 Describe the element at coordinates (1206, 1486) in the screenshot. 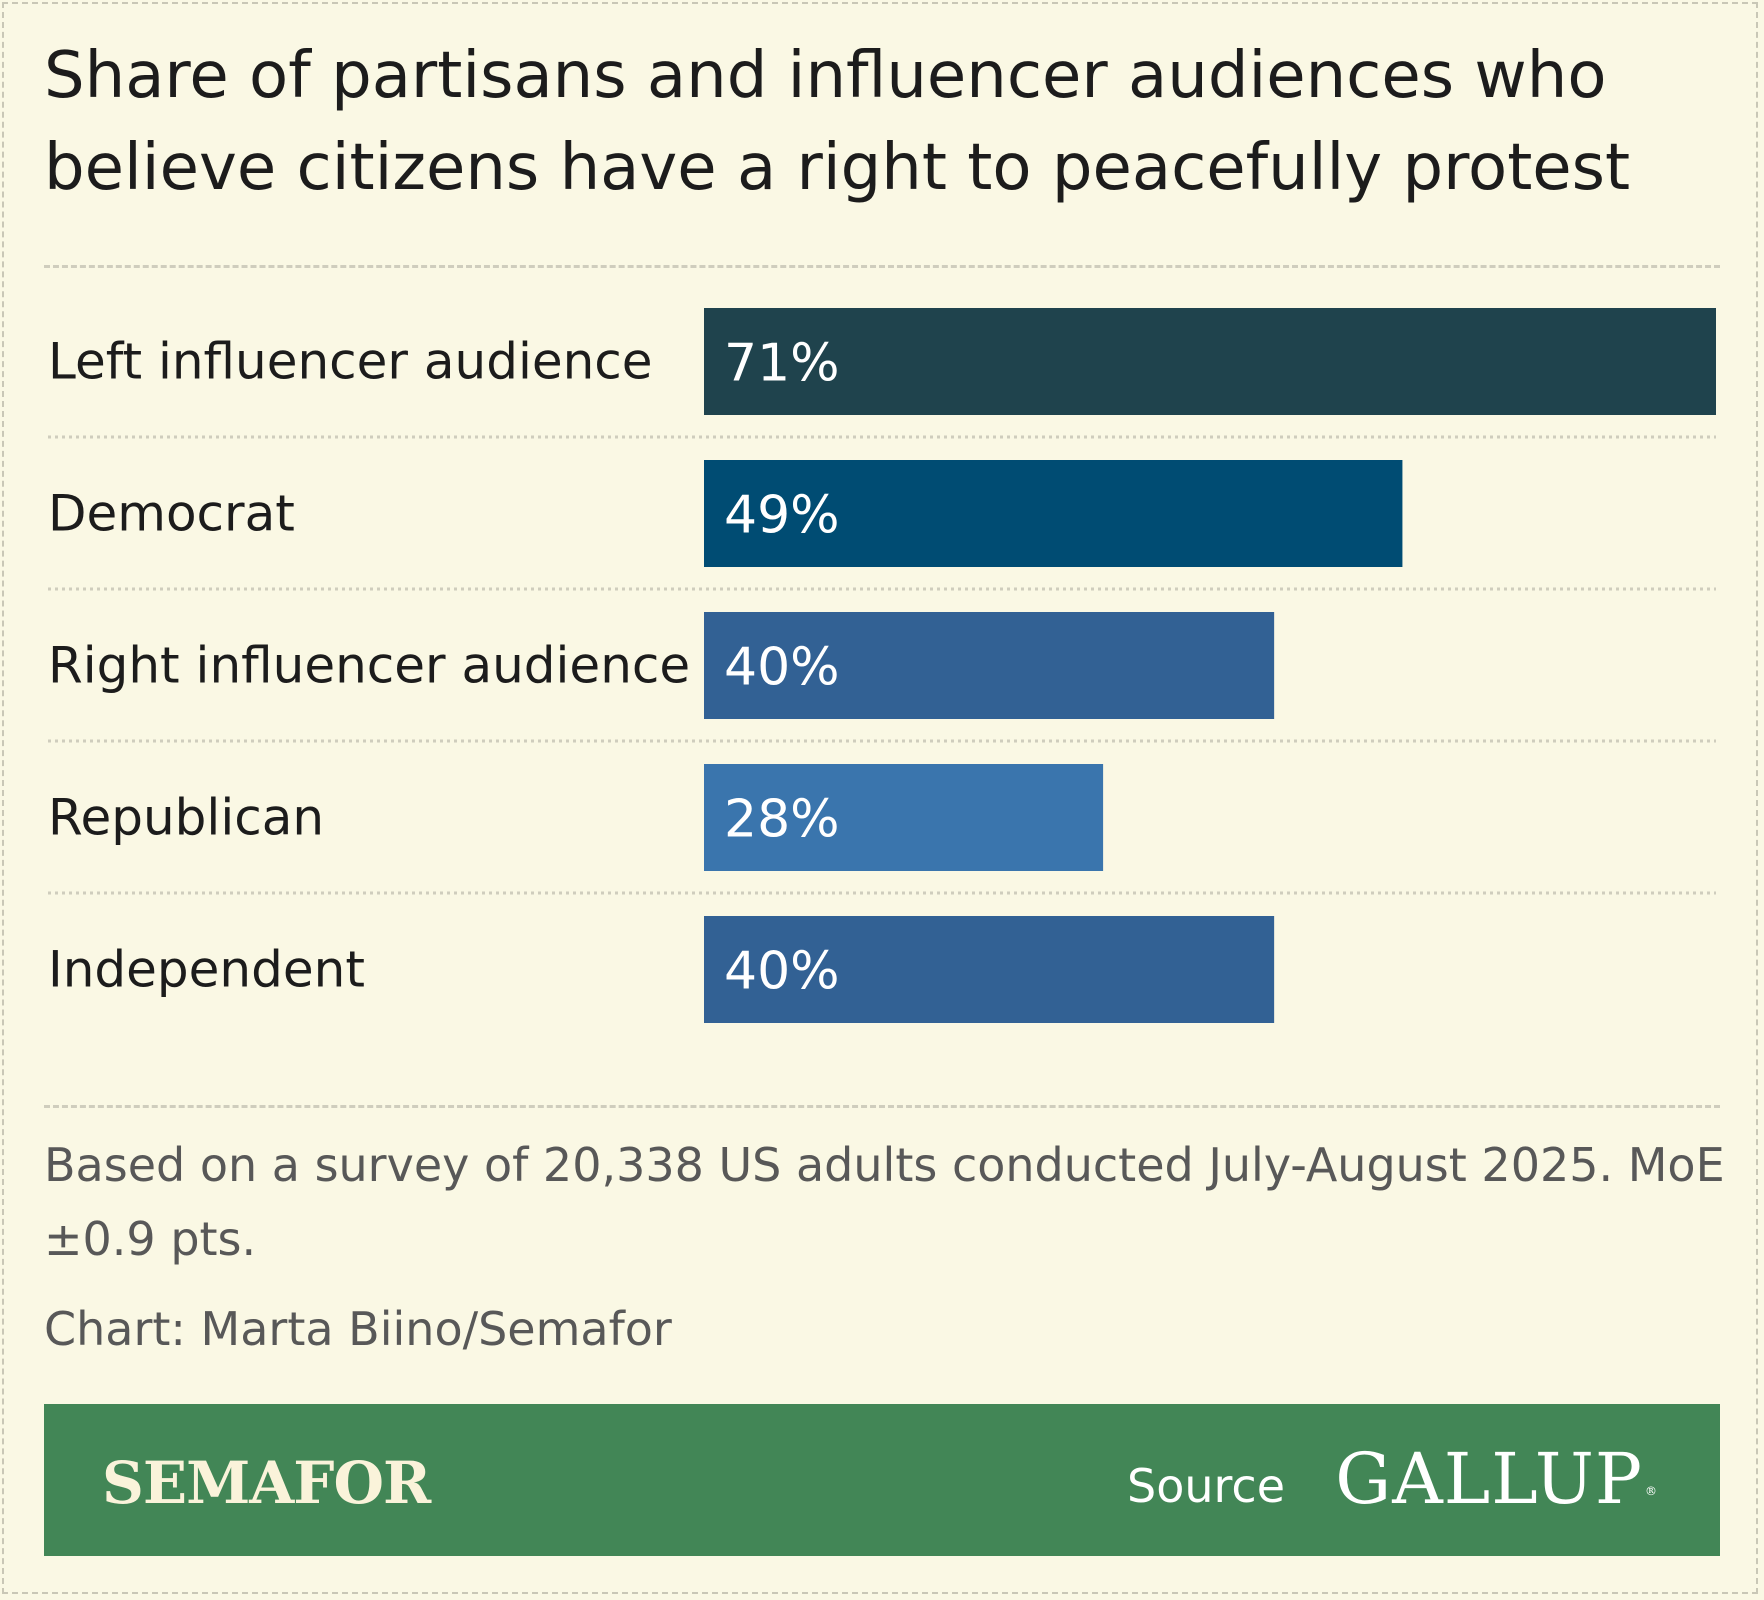

I see `source-label: Source` at that location.